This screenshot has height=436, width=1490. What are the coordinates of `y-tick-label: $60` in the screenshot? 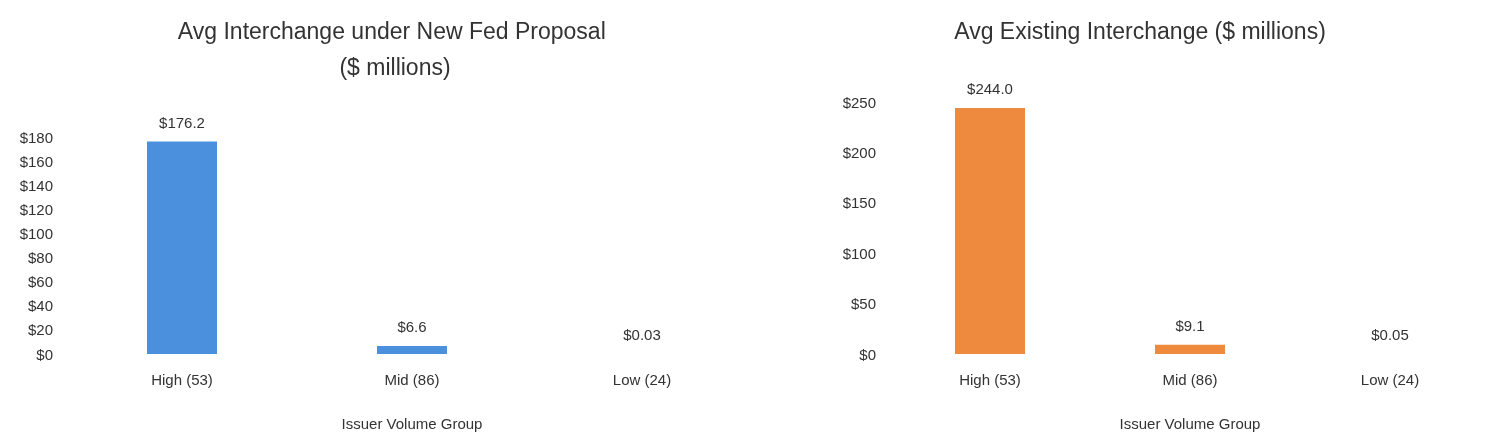 It's located at (40, 282).